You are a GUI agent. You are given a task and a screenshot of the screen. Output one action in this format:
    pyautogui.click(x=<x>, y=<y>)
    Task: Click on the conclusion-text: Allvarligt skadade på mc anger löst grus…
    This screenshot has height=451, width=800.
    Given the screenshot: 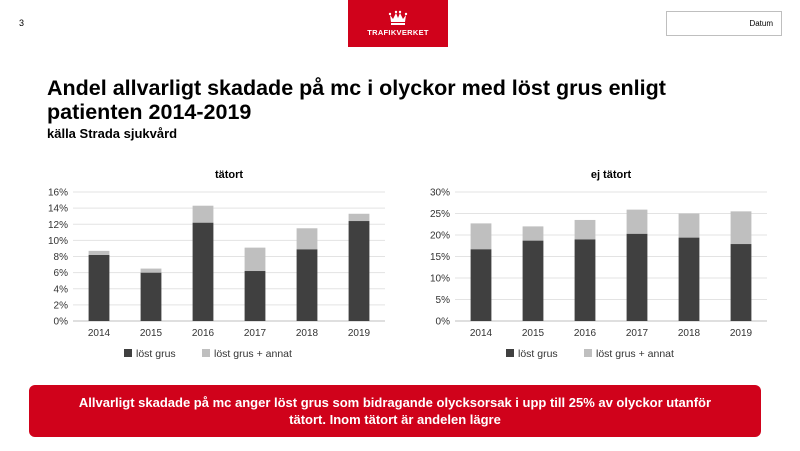 What is the action you would take?
    pyautogui.click(x=395, y=411)
    